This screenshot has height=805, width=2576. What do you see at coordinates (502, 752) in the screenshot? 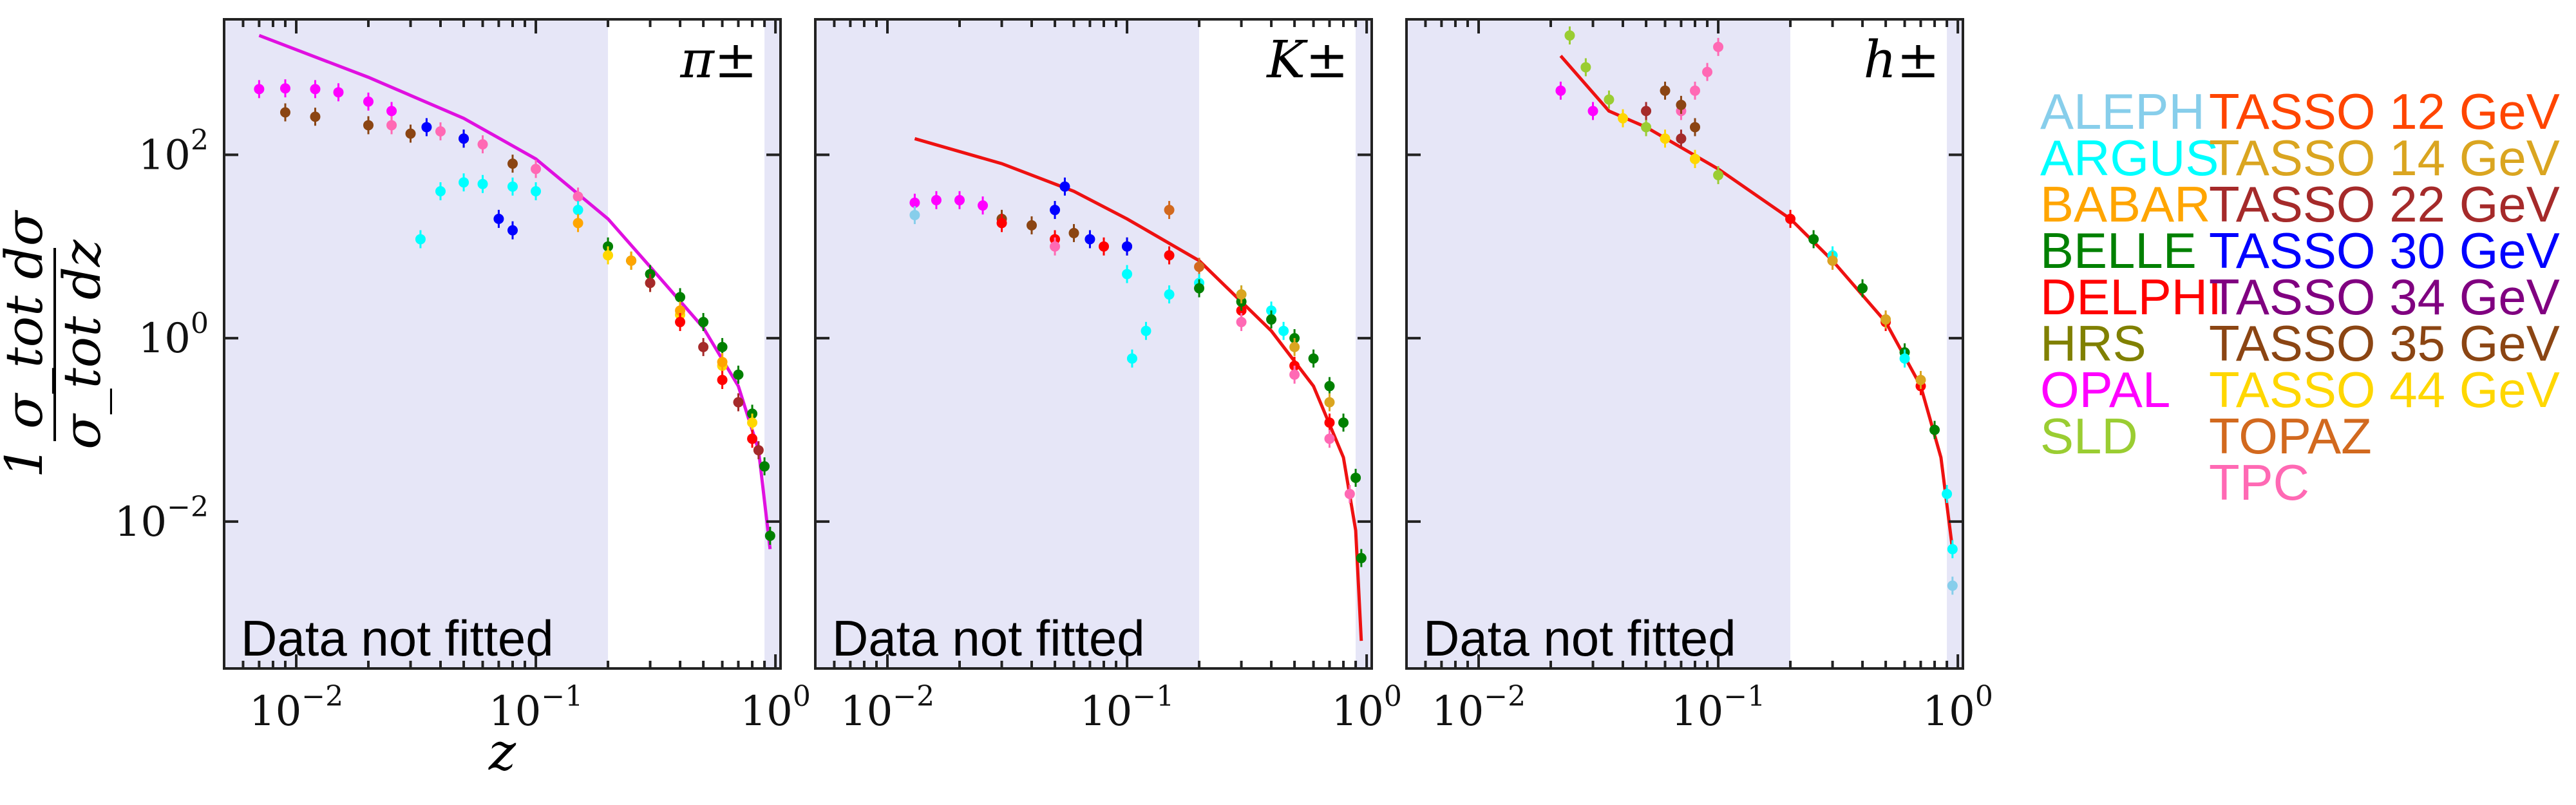
I see `x-axis-title: z` at bounding box center [502, 752].